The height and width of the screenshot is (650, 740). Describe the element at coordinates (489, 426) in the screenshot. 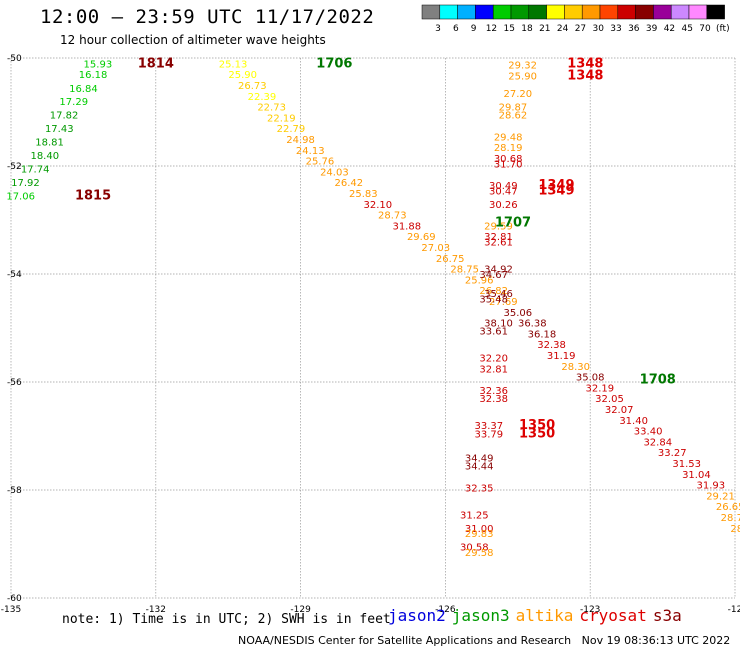

I see `swh-value-label: 33.37` at that location.